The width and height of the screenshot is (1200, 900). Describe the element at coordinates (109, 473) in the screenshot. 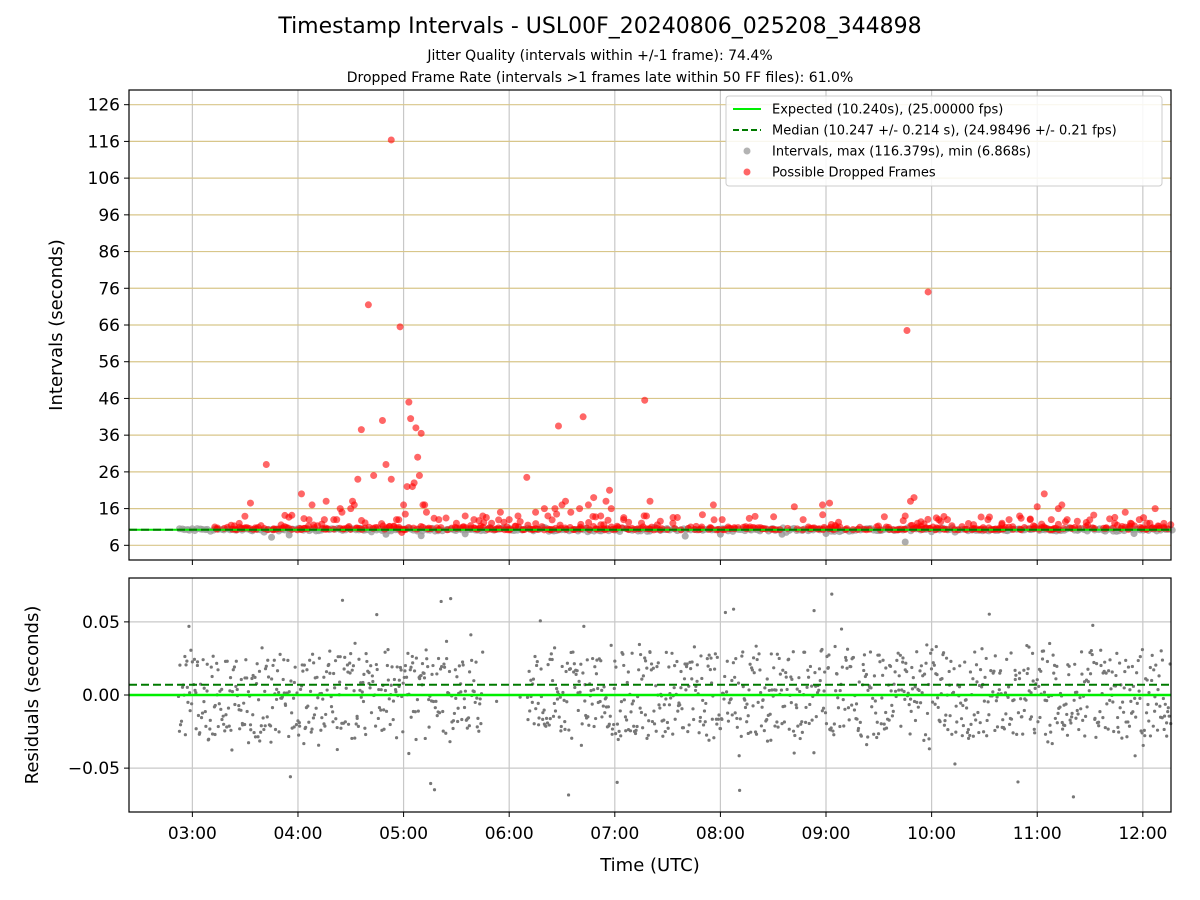

I see `y-tick-label: 26` at that location.